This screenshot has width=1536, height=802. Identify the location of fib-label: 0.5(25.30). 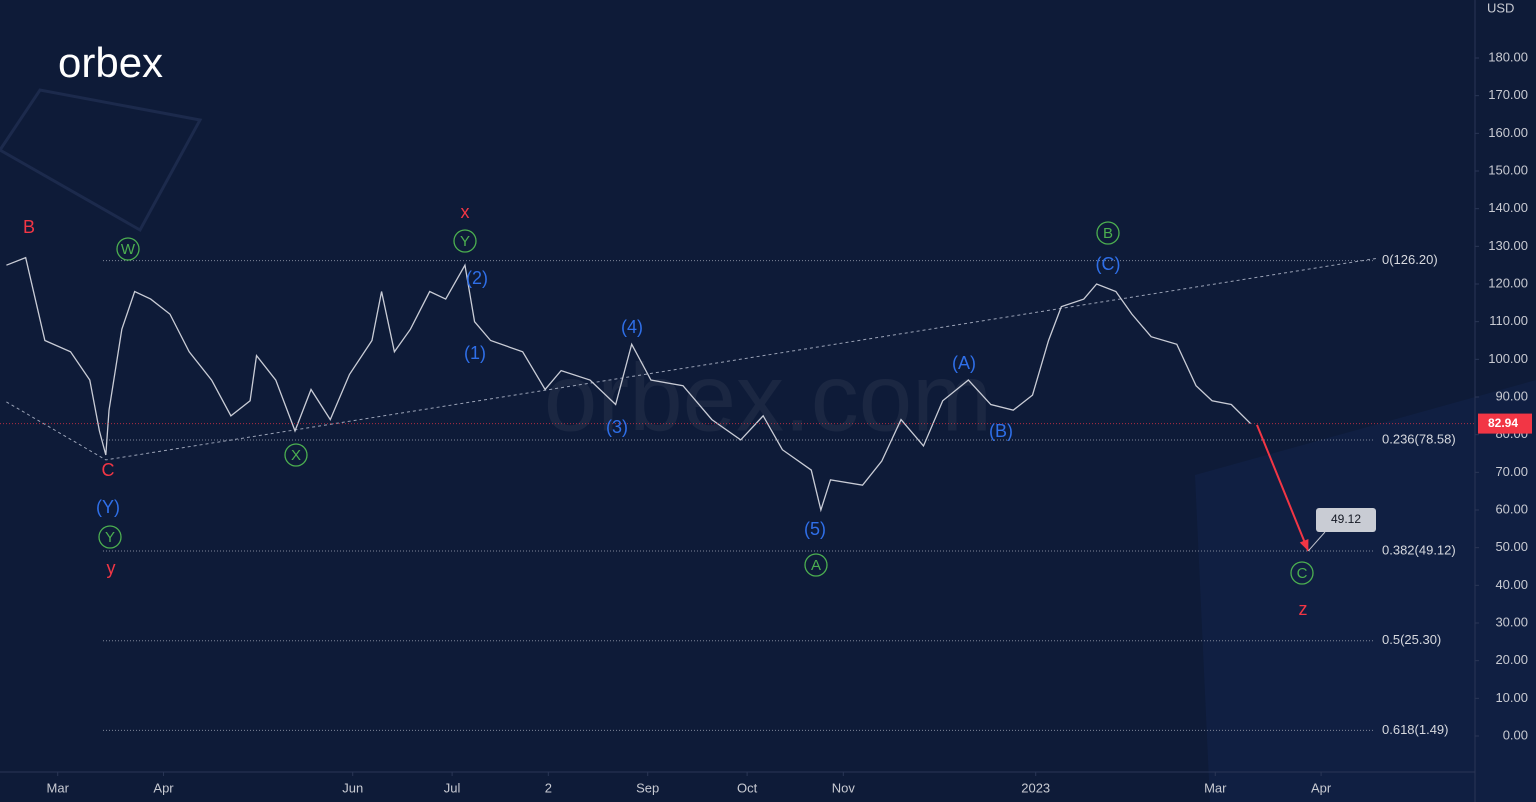
(1411, 639).